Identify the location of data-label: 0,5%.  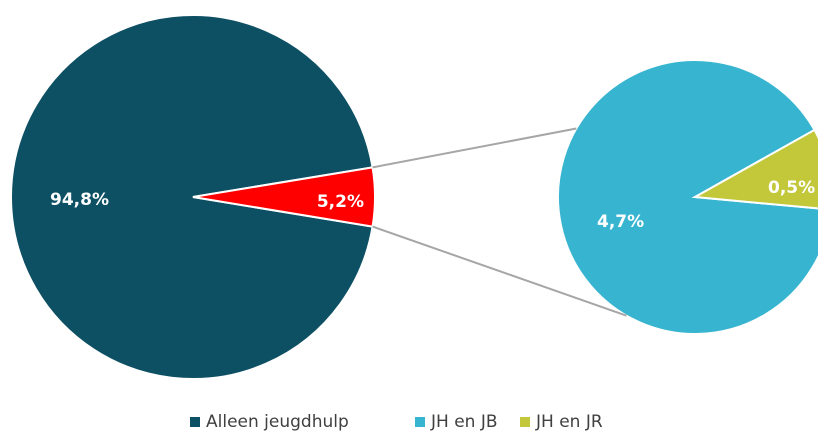
(791, 188).